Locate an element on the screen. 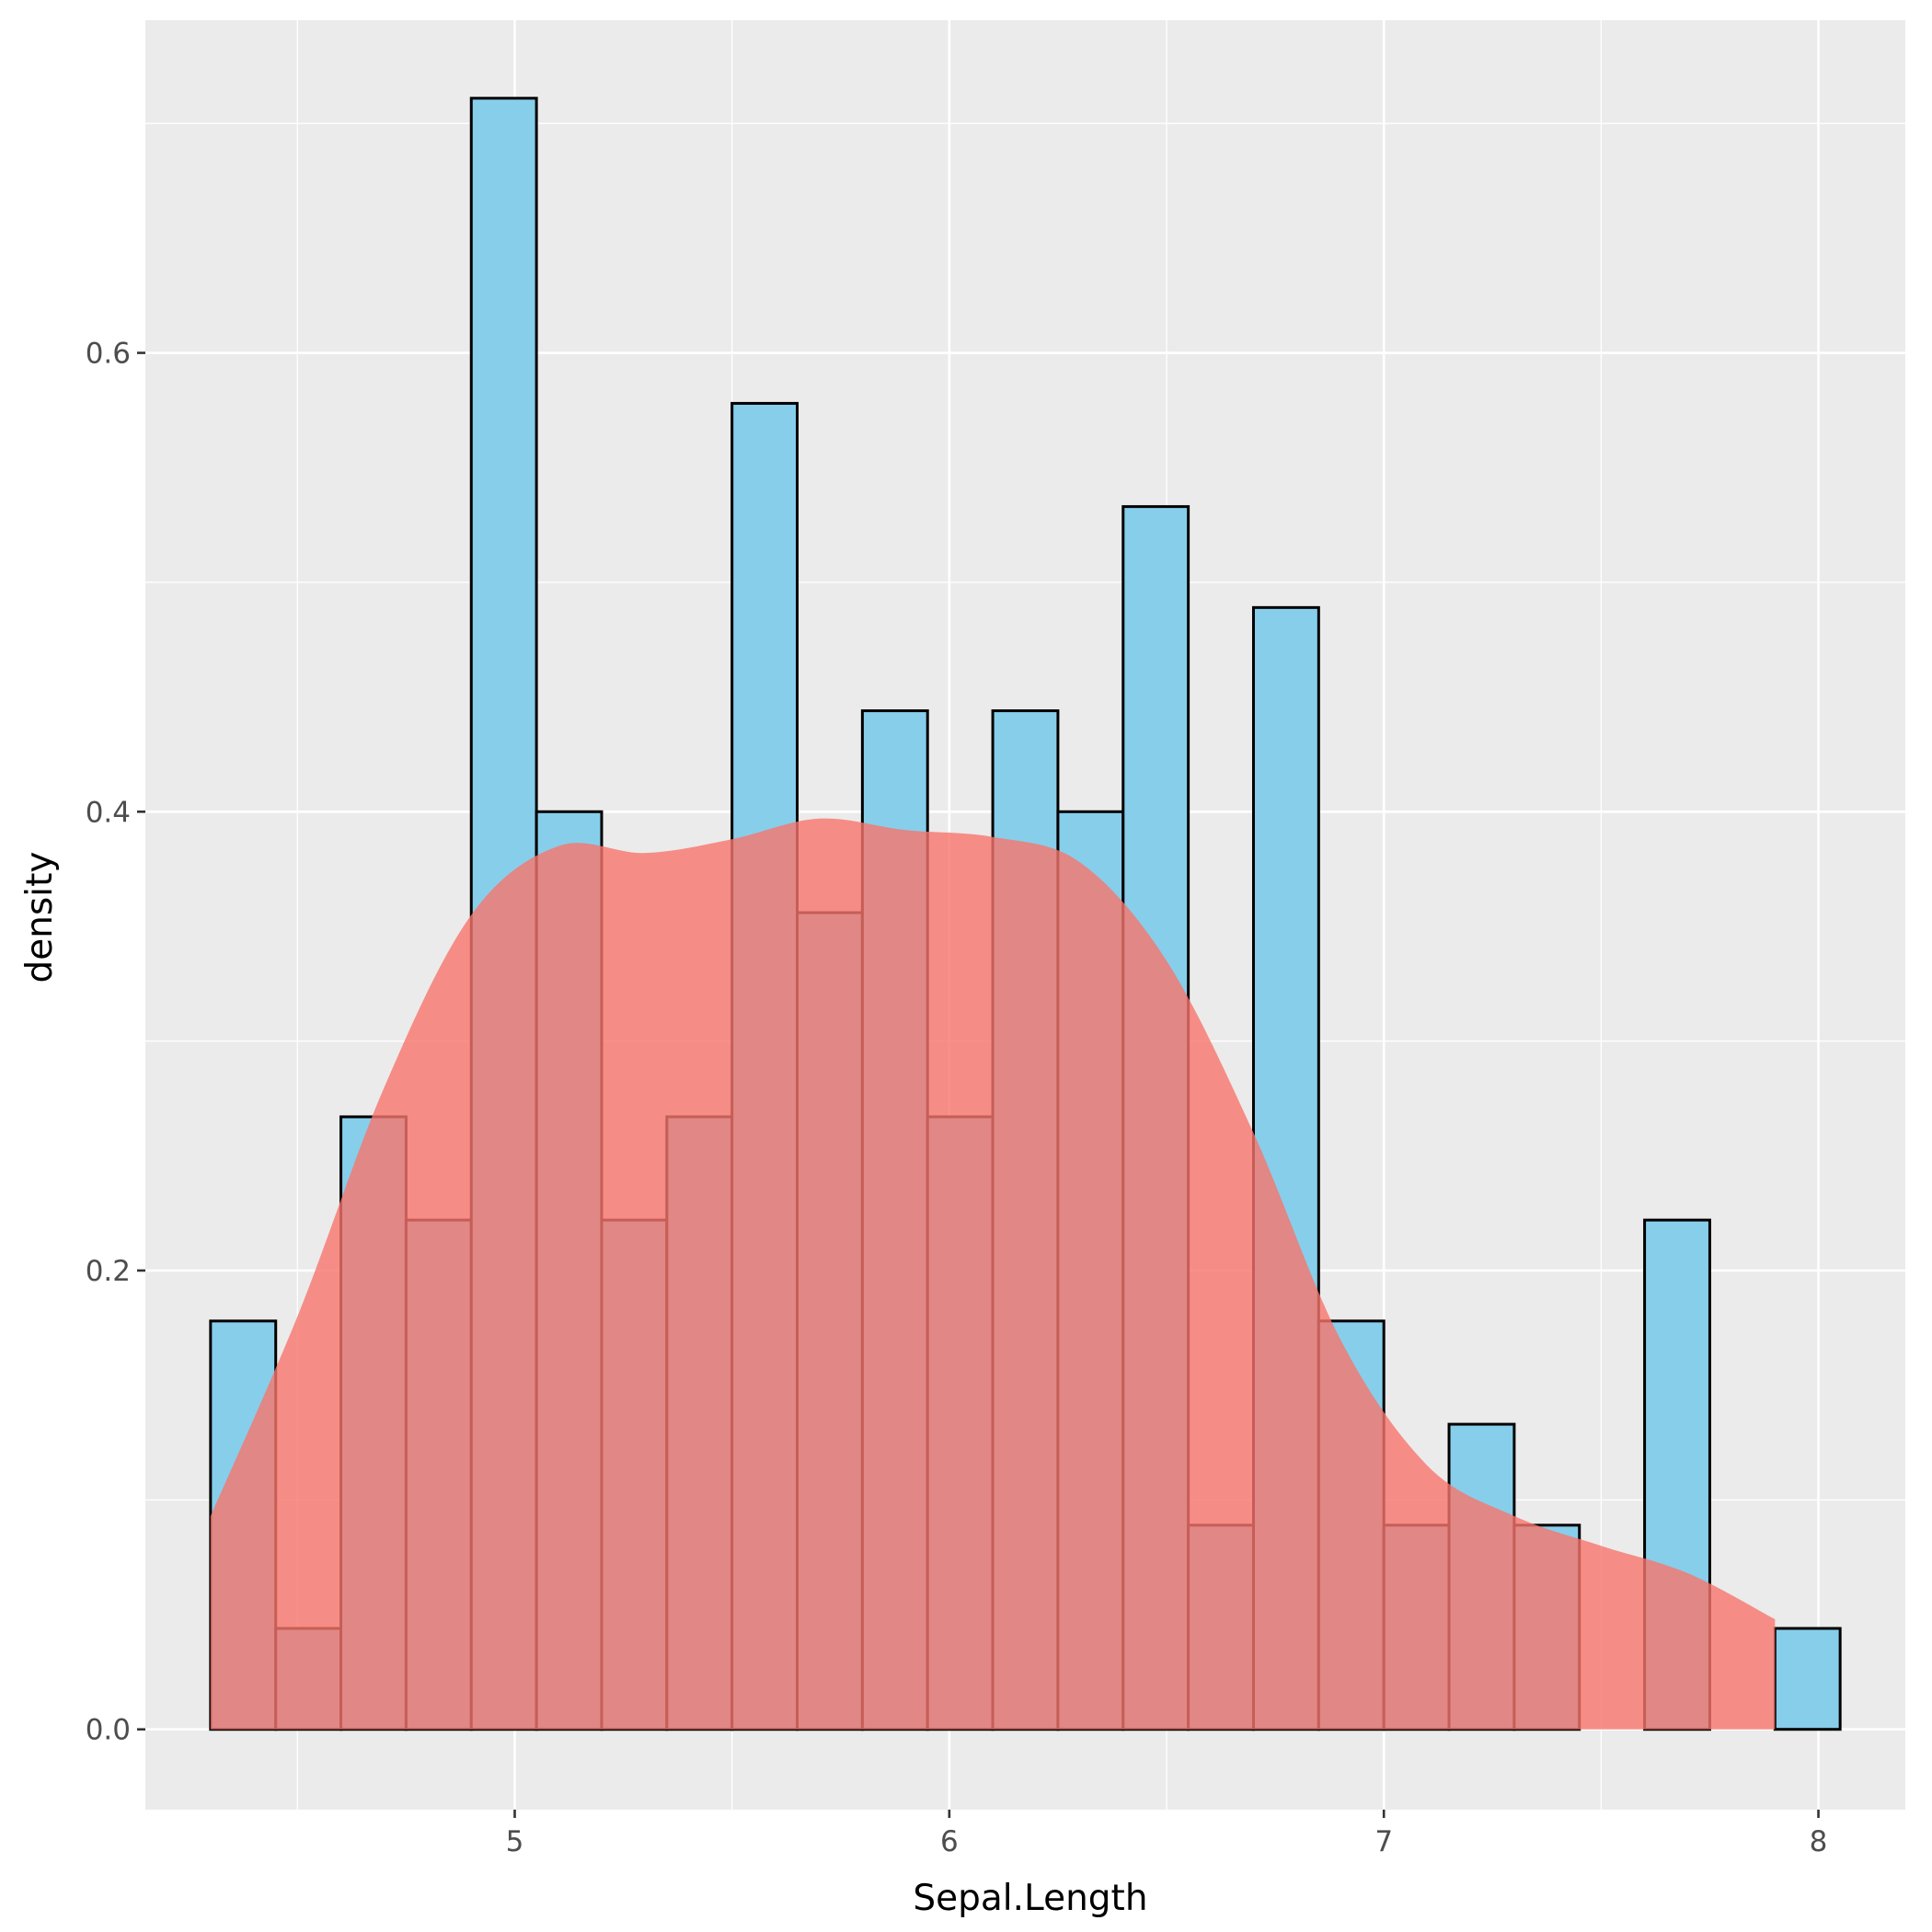  y-axis: 0.0 0.2 0.4 0.6 is located at coordinates (115, 1042).